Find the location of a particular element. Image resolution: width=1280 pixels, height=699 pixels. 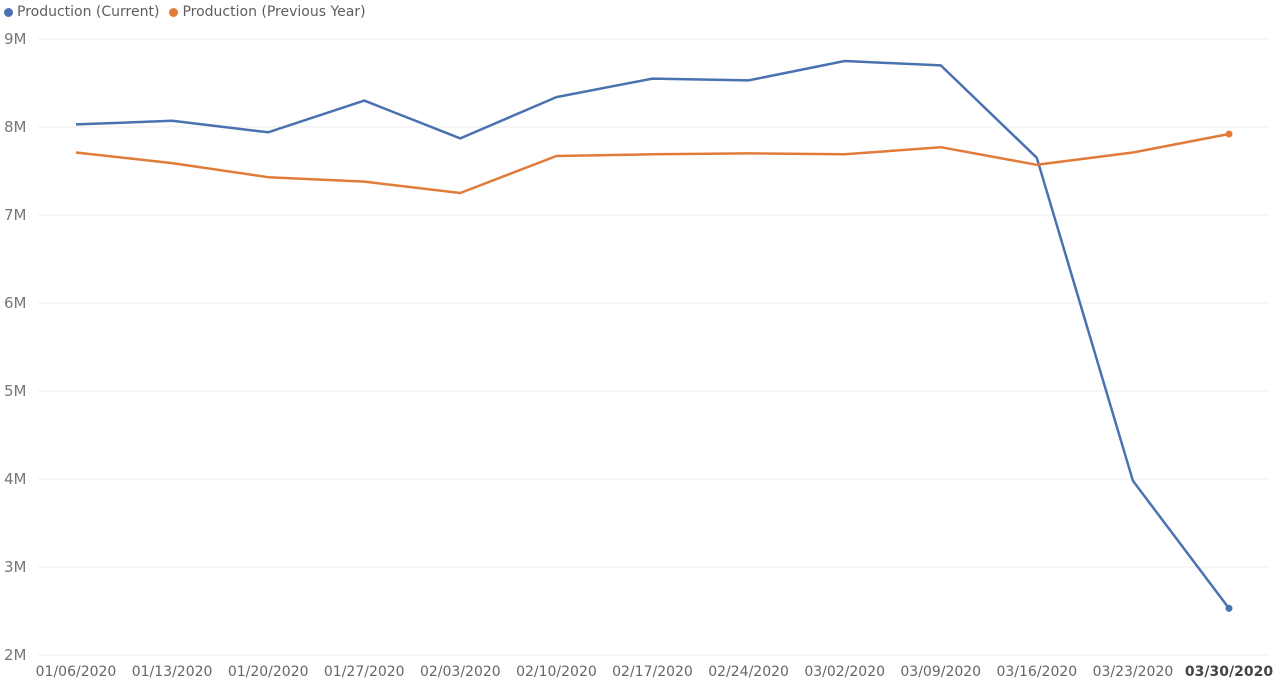

y-axis: 9M 8M 7M 6M 5M 4M 3M 2M is located at coordinates (15, 347).